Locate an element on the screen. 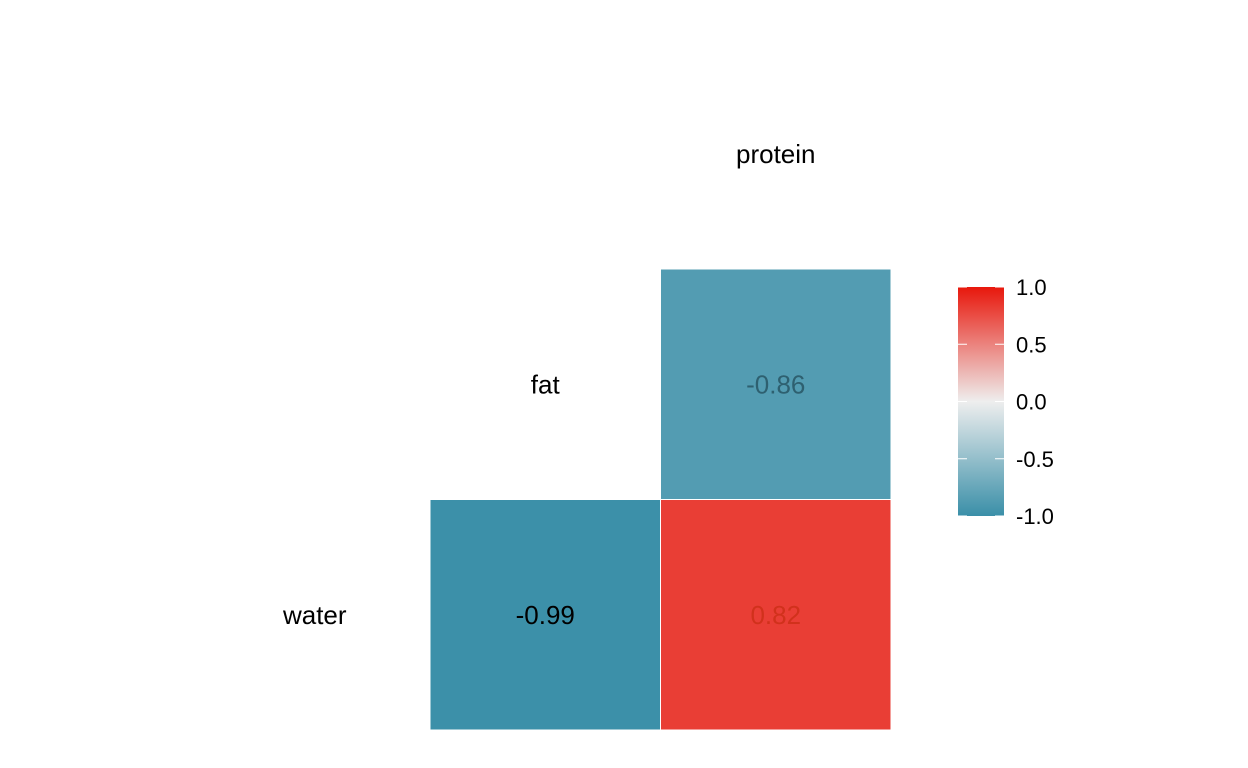  heatmap-cell-water-protein is located at coordinates (776, 615).